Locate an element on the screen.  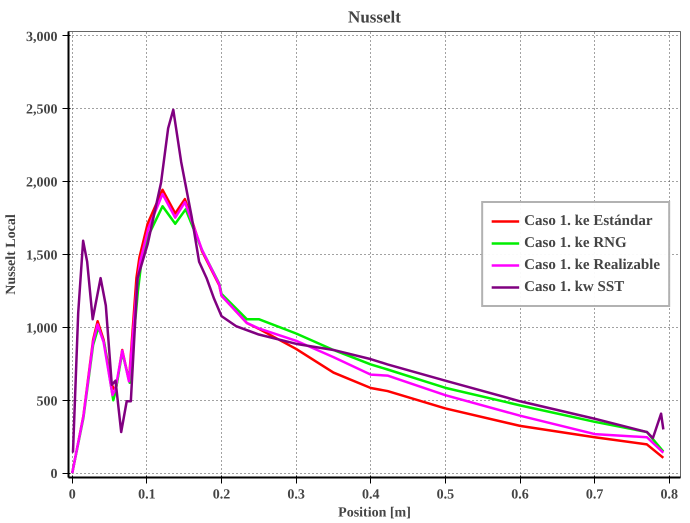
y-tick-label: 3,000 is located at coordinates (42, 37).